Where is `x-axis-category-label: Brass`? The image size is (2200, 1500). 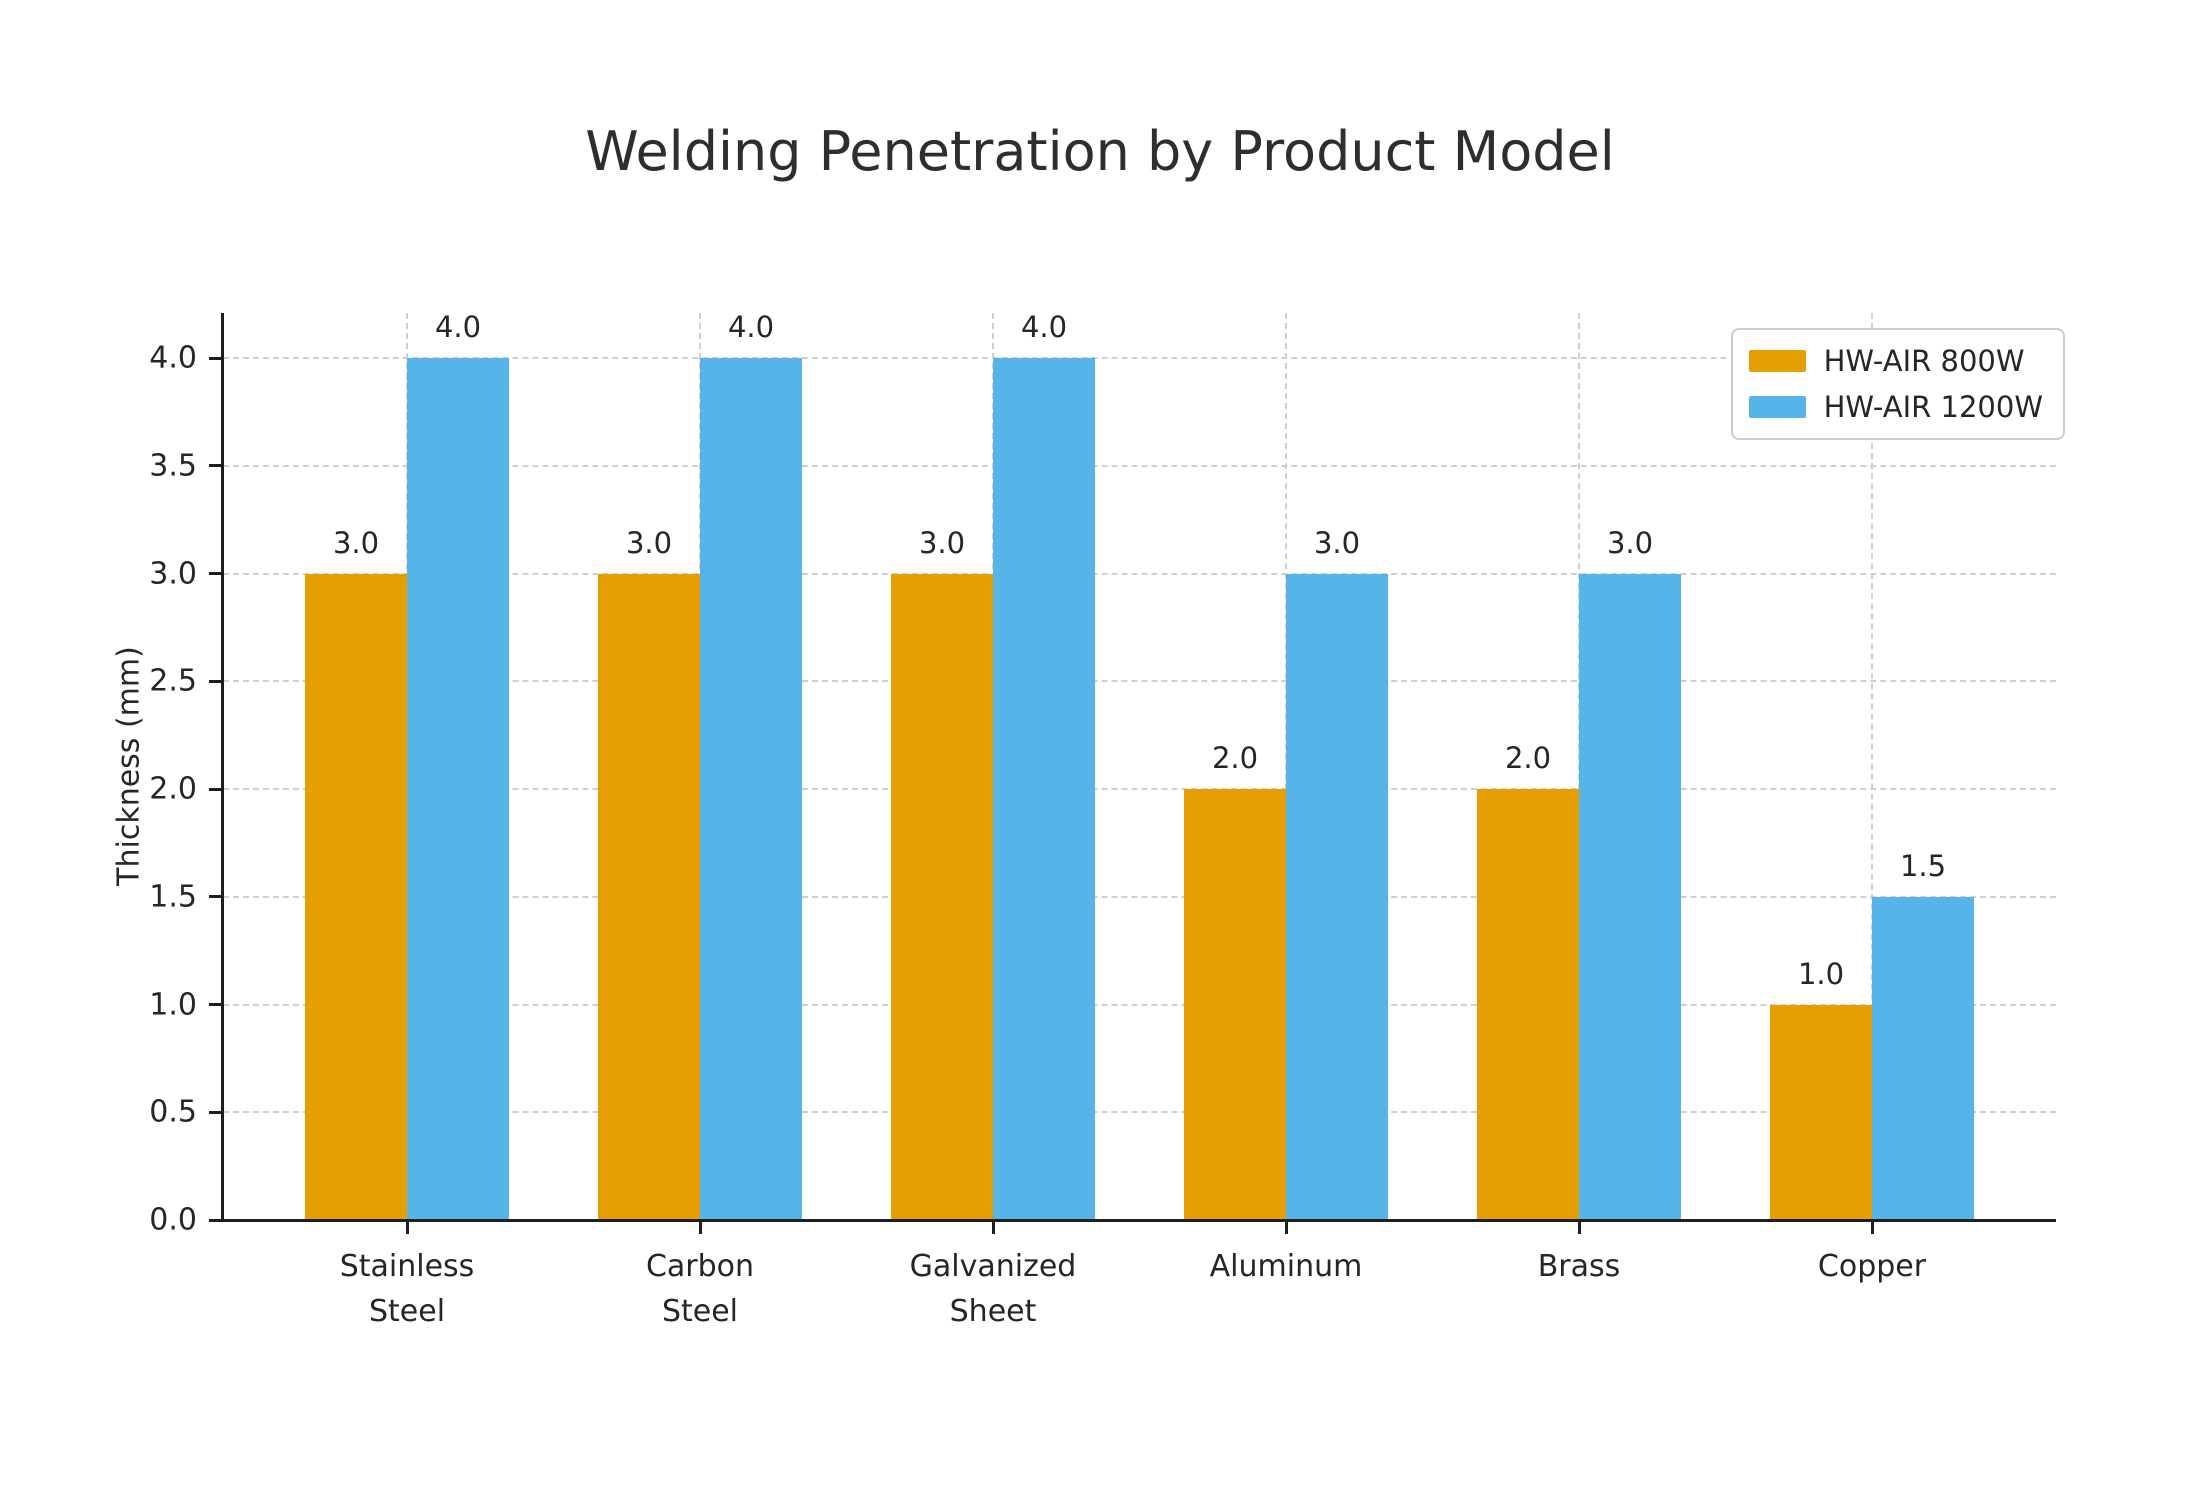 x-axis-category-label: Brass is located at coordinates (1579, 1266).